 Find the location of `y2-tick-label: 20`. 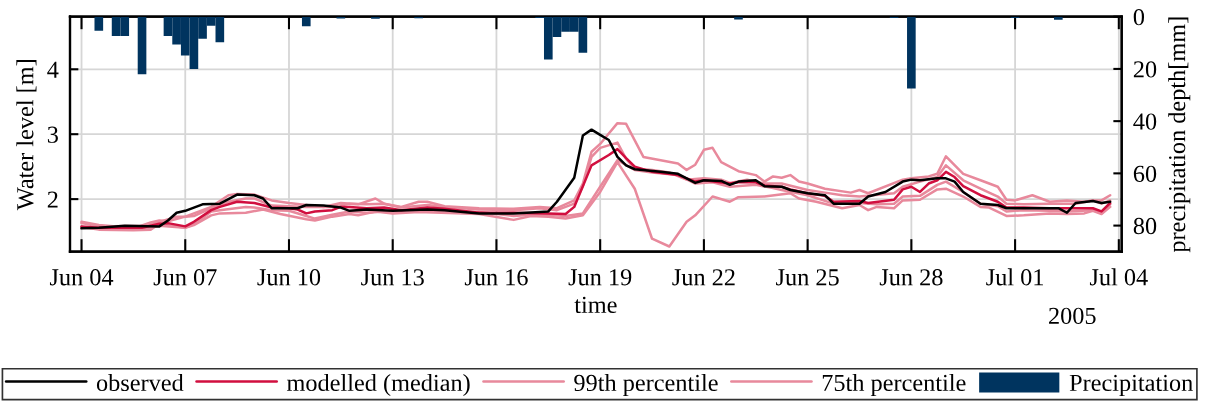

y2-tick-label: 20 is located at coordinates (1145, 69).